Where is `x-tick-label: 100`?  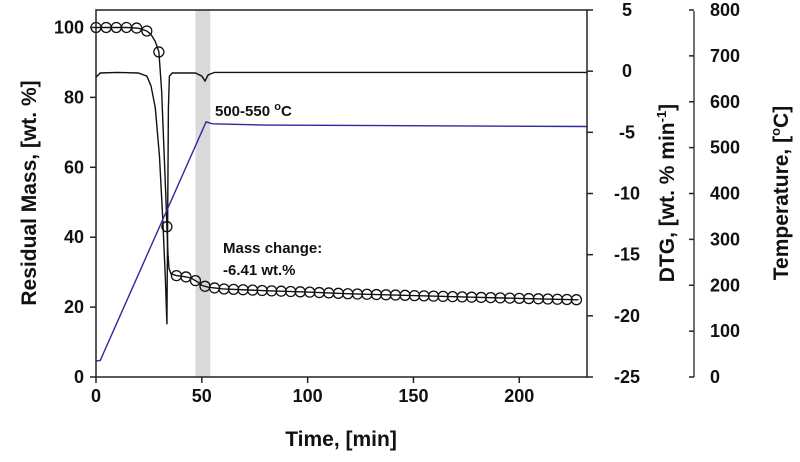
x-tick-label: 100 is located at coordinates (308, 396).